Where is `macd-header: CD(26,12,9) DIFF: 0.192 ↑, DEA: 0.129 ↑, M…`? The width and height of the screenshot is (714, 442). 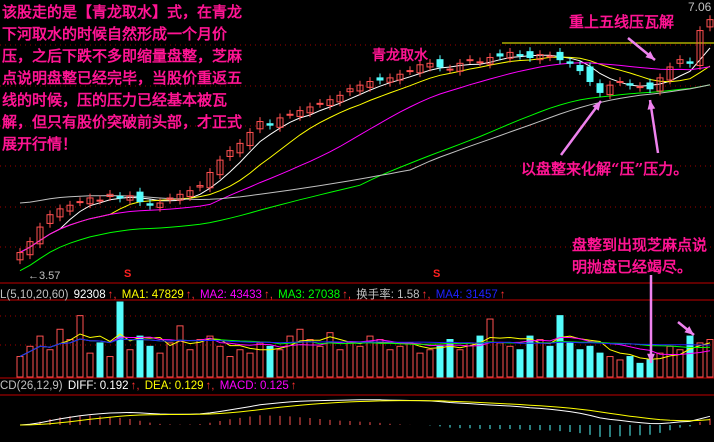 macd-header: CD(26,12,9) DIFF: 0.192 ↑, DEA: 0.129 ↑, M… is located at coordinates (149, 386).